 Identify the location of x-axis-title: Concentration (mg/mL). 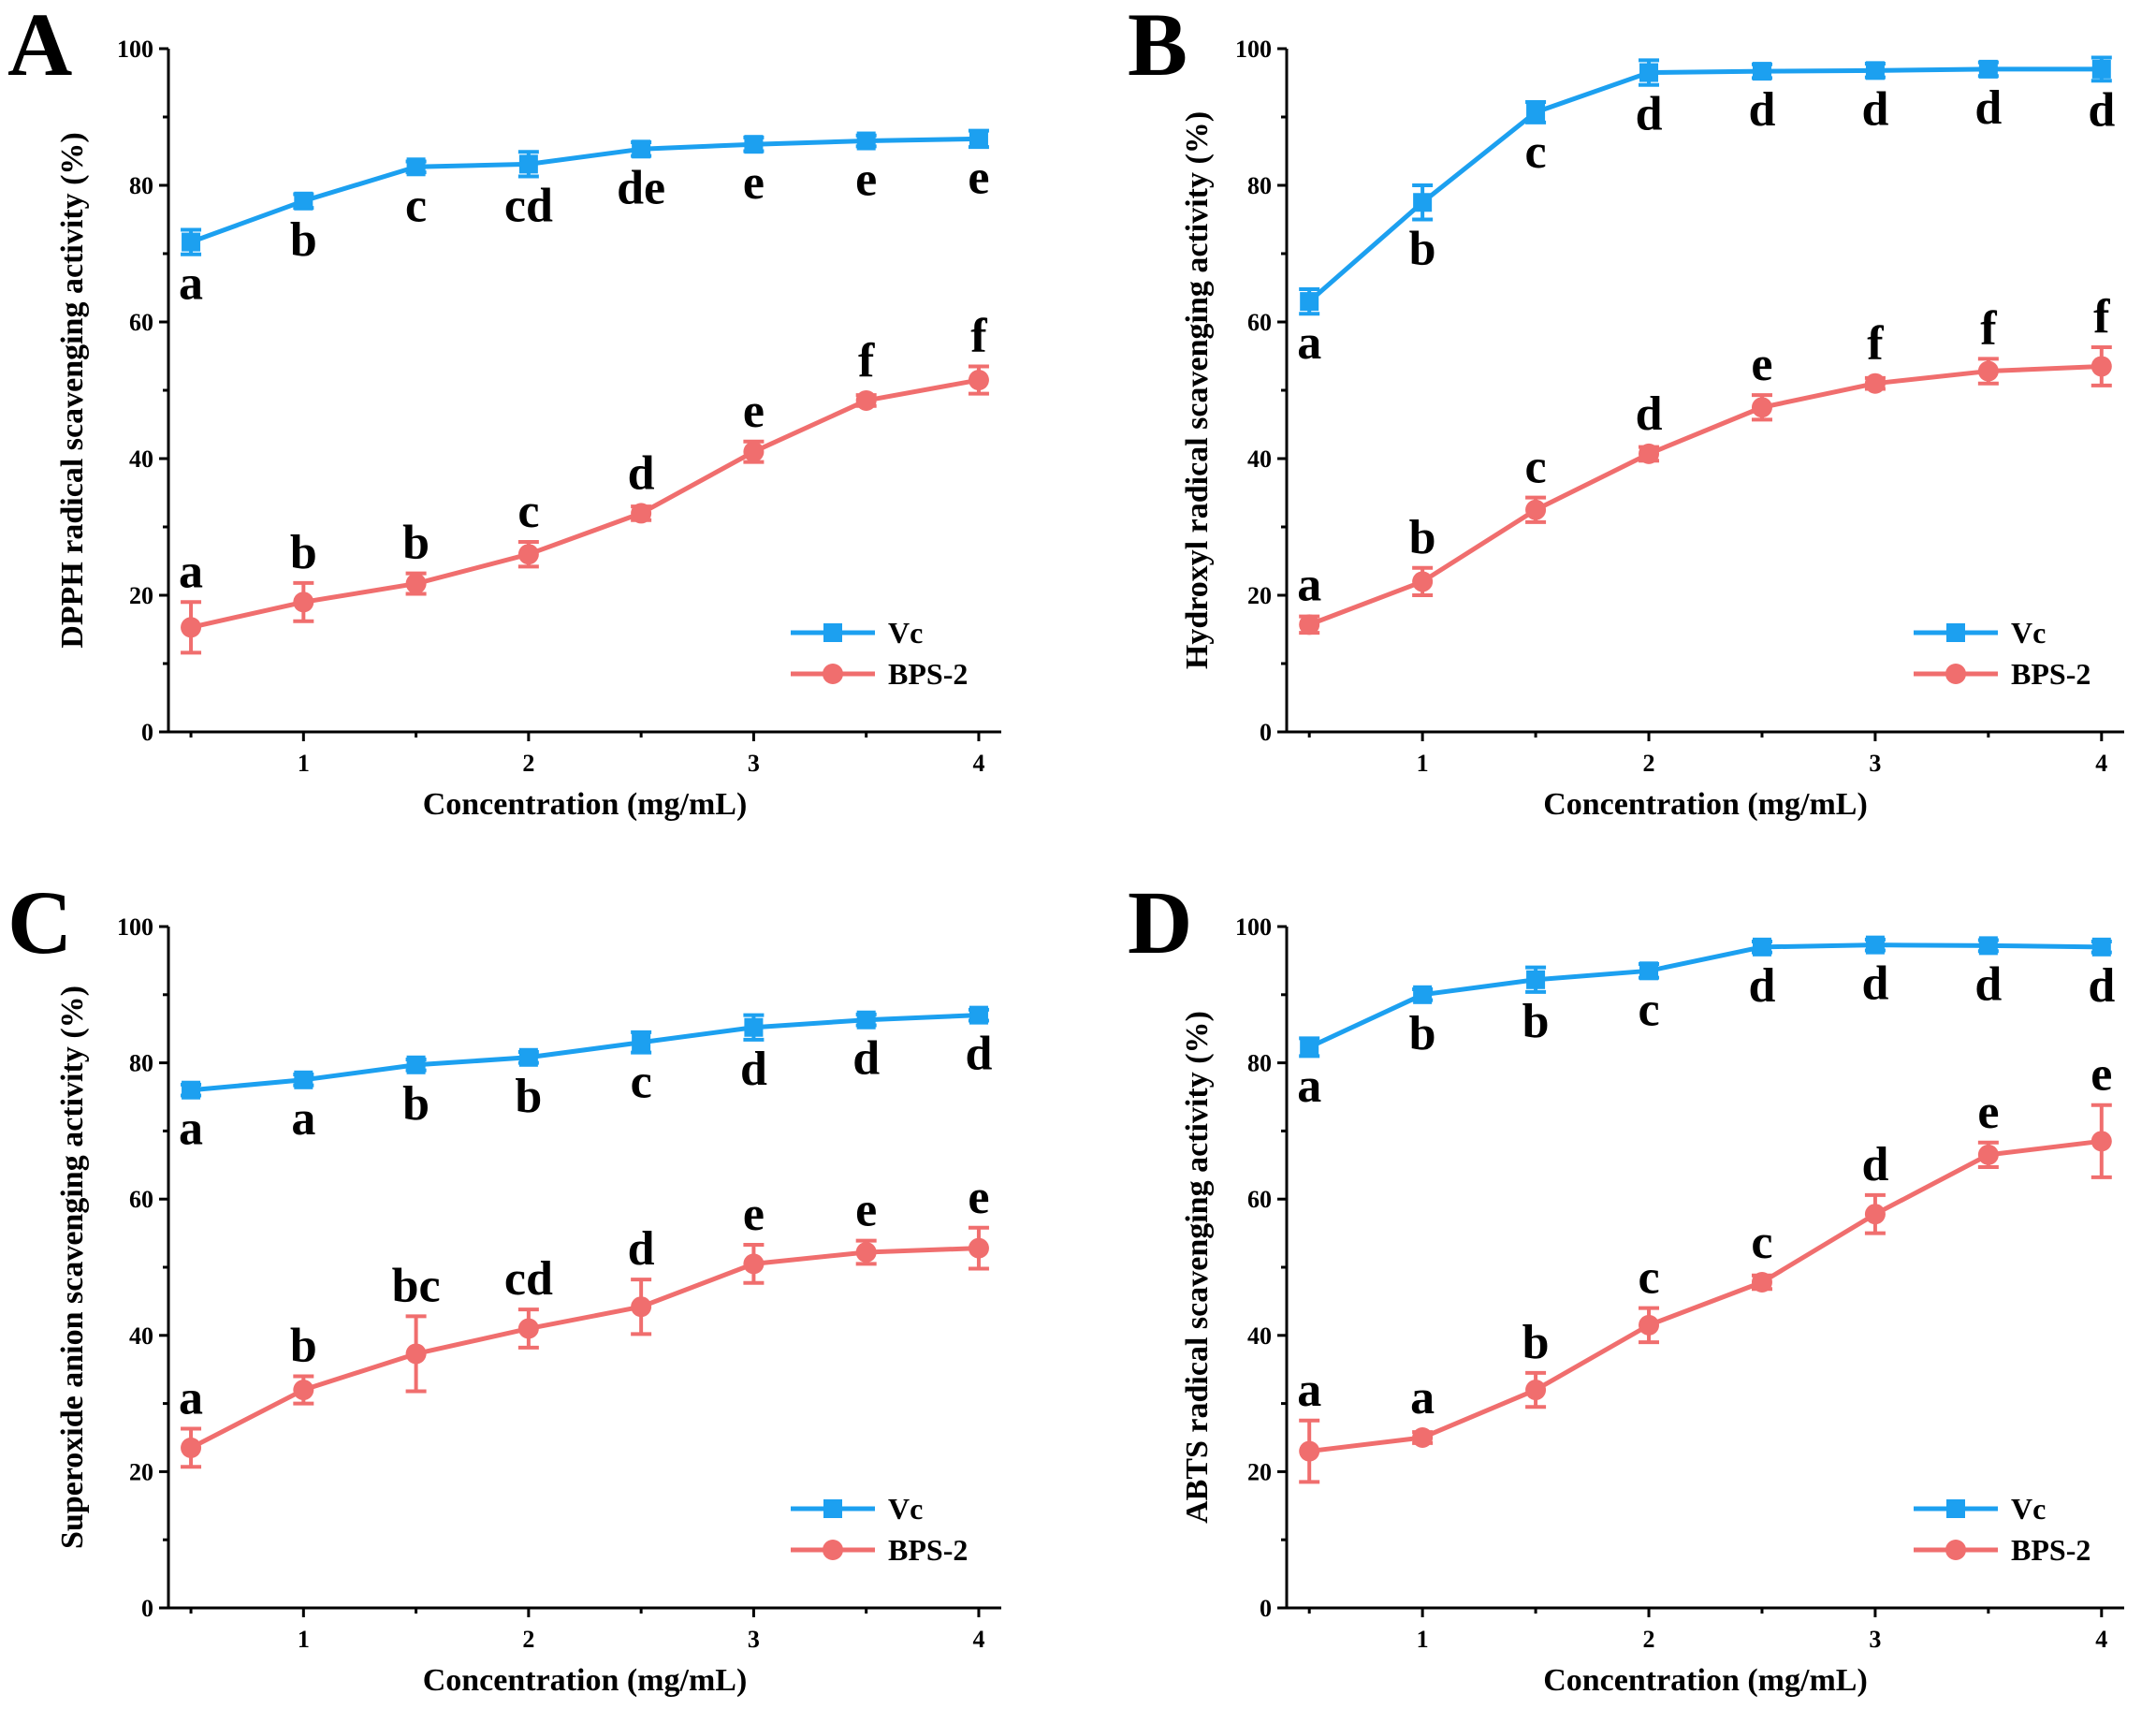
(1705, 1680).